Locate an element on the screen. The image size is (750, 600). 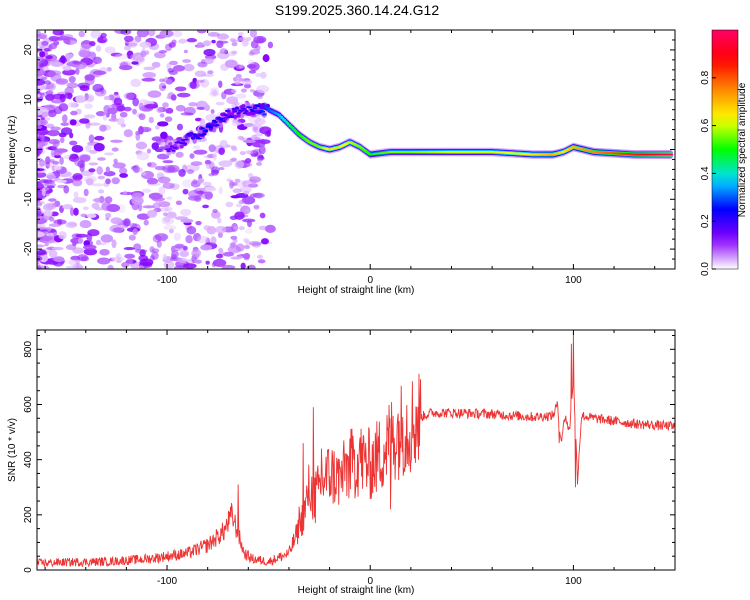
y-tick-label: -10 is located at coordinates (28, 199).